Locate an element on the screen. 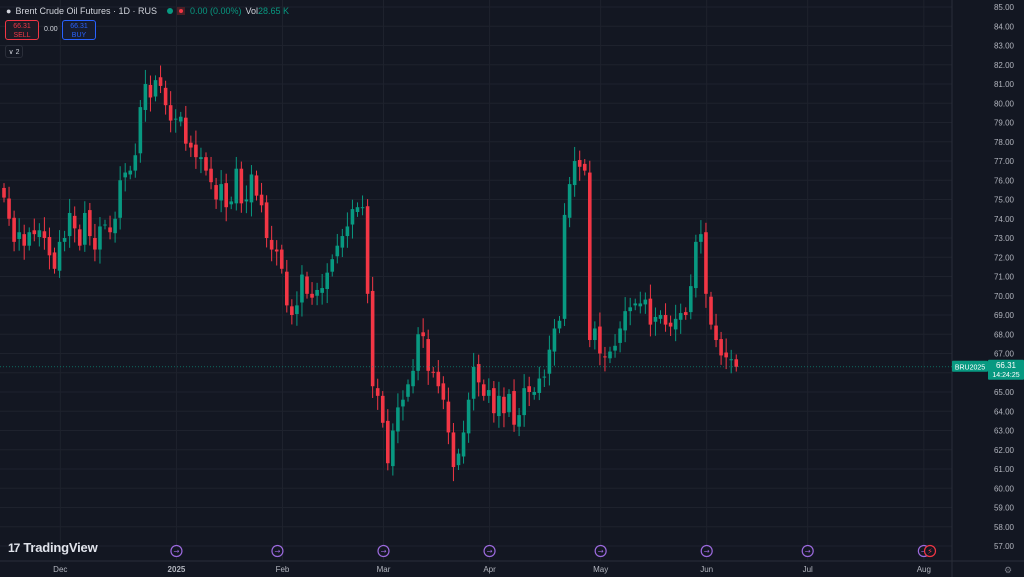 The height and width of the screenshot is (577, 1024). y-tick-label: 59.00 is located at coordinates (1004, 508).